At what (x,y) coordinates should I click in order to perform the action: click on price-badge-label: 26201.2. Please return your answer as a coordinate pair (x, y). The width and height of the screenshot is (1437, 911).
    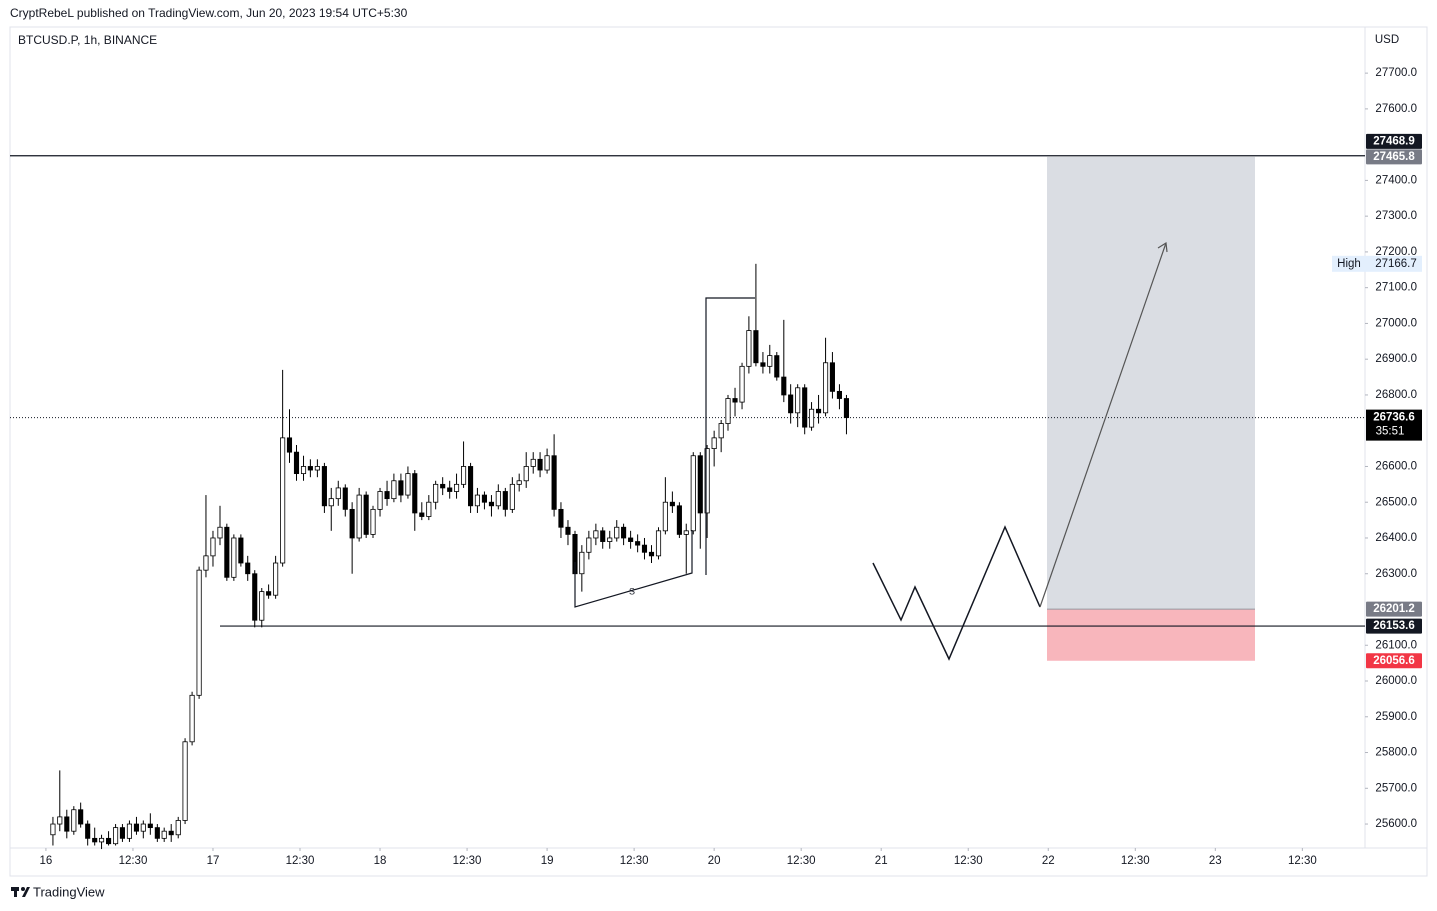
    Looking at the image, I should click on (1394, 609).